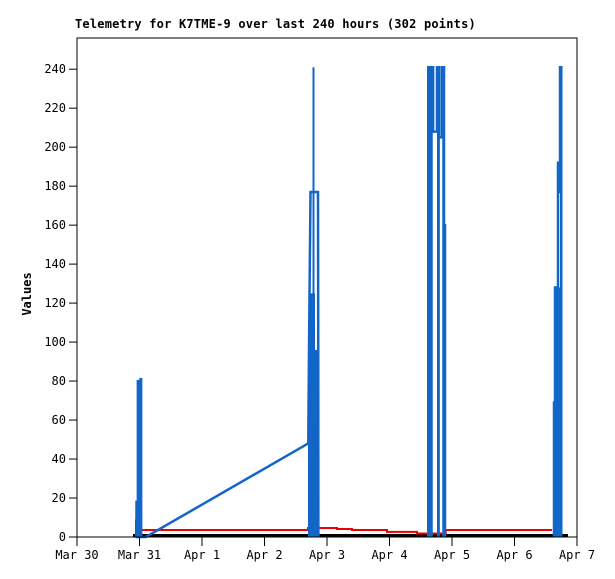 The height and width of the screenshot is (579, 615). Describe the element at coordinates (264, 555) in the screenshot. I see `x-tick-label: Apr 2` at that location.